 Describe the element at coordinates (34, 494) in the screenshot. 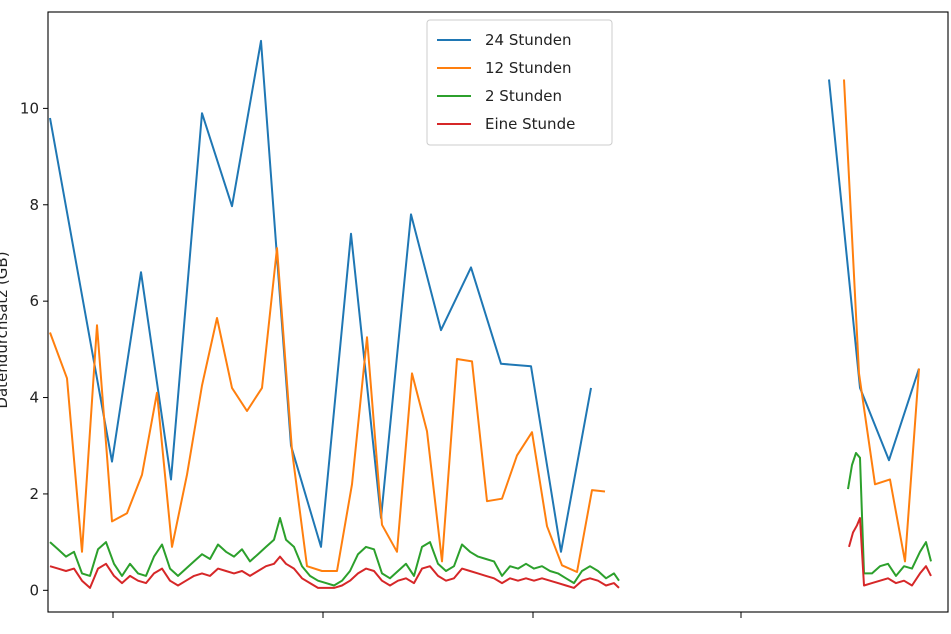

I see `y-tick-label: 2` at that location.